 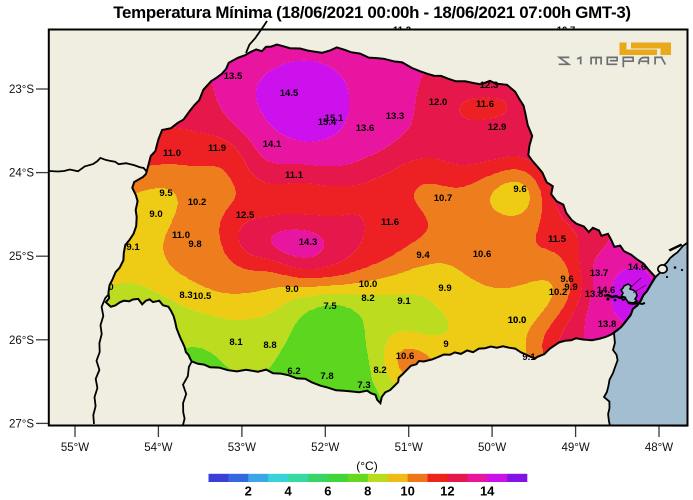 What do you see at coordinates (366, 466) in the screenshot?
I see `svg-text: (°C)` at bounding box center [366, 466].